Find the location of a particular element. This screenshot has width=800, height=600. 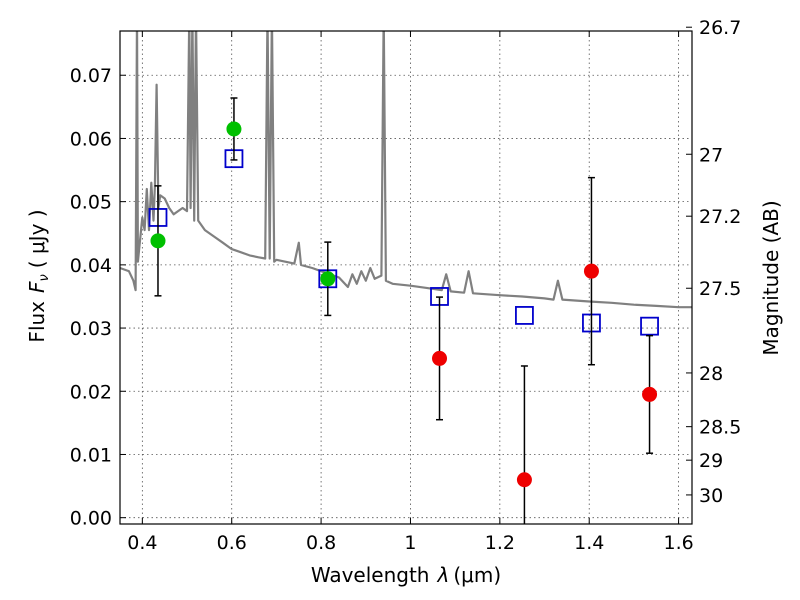

y-axis-label: FluxFν( μJy ) is located at coordinates (38, 275).